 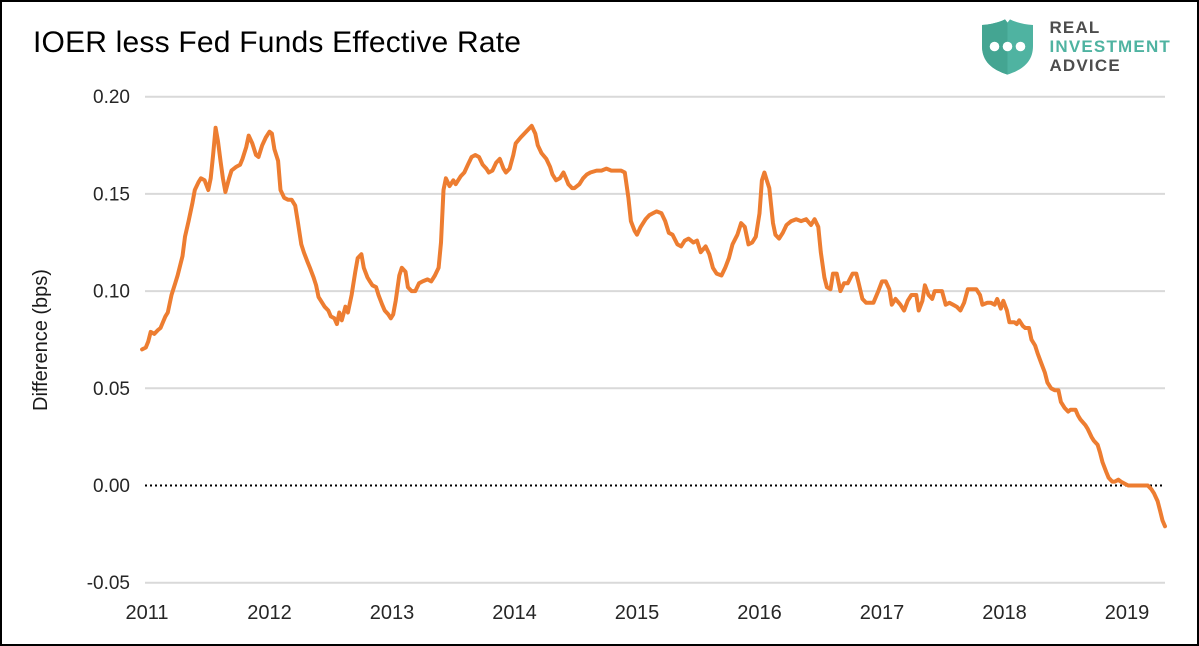 I want to click on brand-word-advice: ADVICE, so click(x=1085, y=65).